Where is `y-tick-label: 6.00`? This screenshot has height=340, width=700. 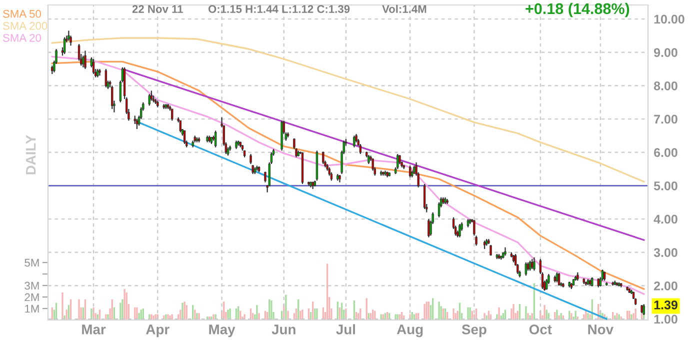 y-tick-label: 6.00 is located at coordinates (666, 152).